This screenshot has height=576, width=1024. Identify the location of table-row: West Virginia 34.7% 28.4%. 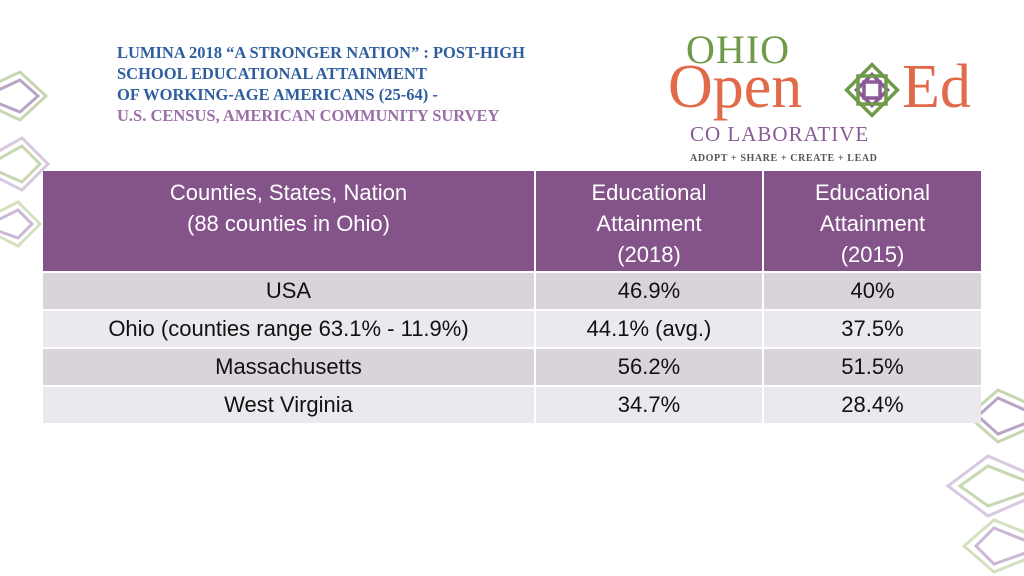
(512, 404).